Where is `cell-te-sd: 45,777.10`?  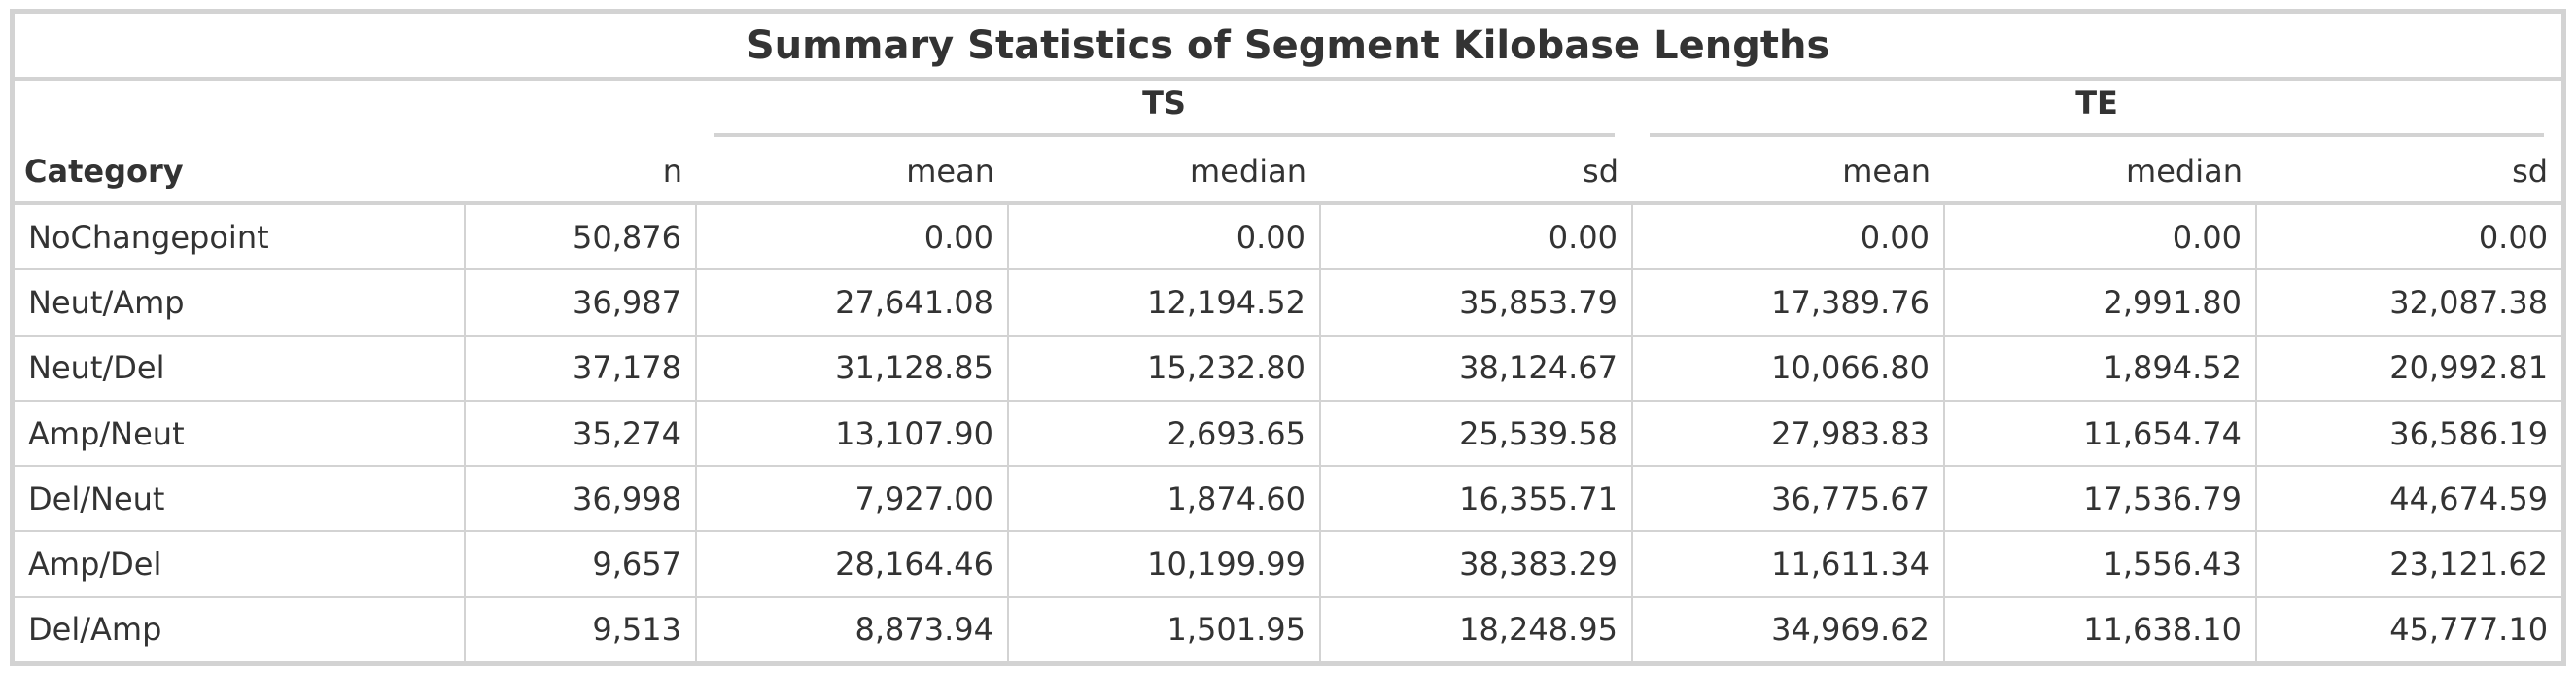 cell-te-sd: 45,777.10 is located at coordinates (2408, 628).